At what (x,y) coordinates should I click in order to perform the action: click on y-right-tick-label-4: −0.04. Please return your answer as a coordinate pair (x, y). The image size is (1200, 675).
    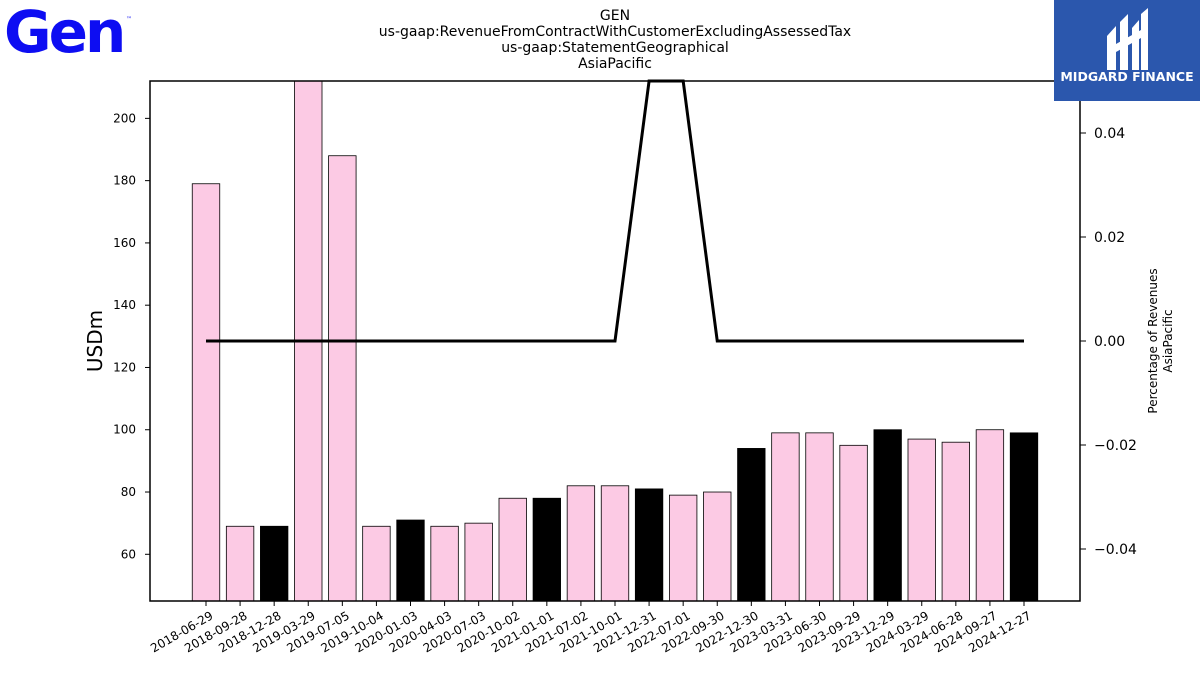
    Looking at the image, I should click on (1115, 550).